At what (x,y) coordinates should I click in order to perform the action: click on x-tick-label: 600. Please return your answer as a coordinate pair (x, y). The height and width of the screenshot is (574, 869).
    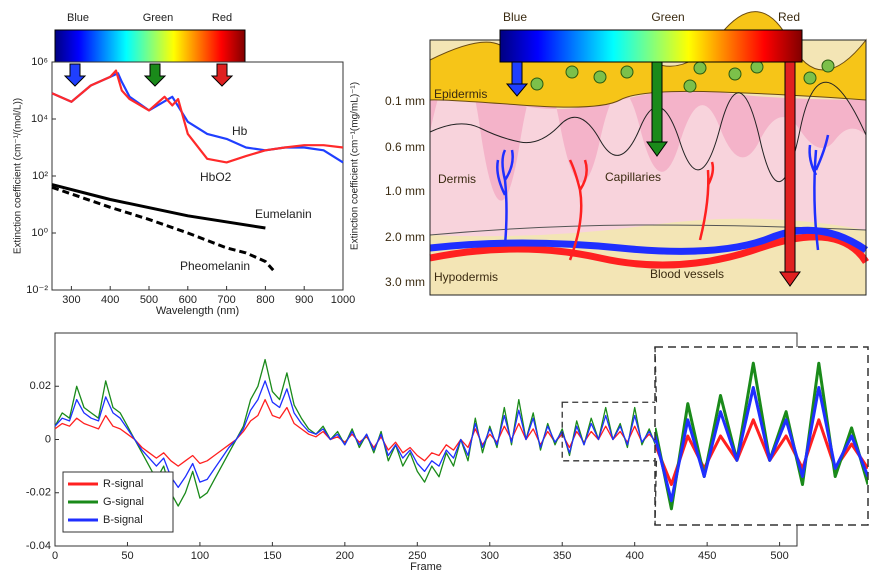
    Looking at the image, I should click on (188, 300).